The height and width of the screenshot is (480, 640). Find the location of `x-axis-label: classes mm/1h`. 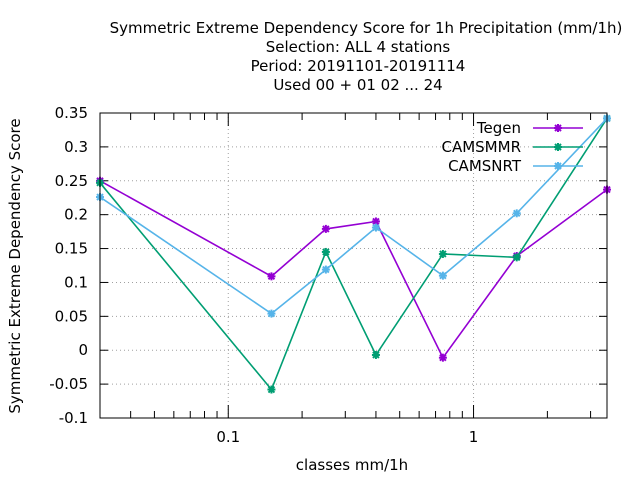

x-axis-label: classes mm/1h is located at coordinates (352, 465).